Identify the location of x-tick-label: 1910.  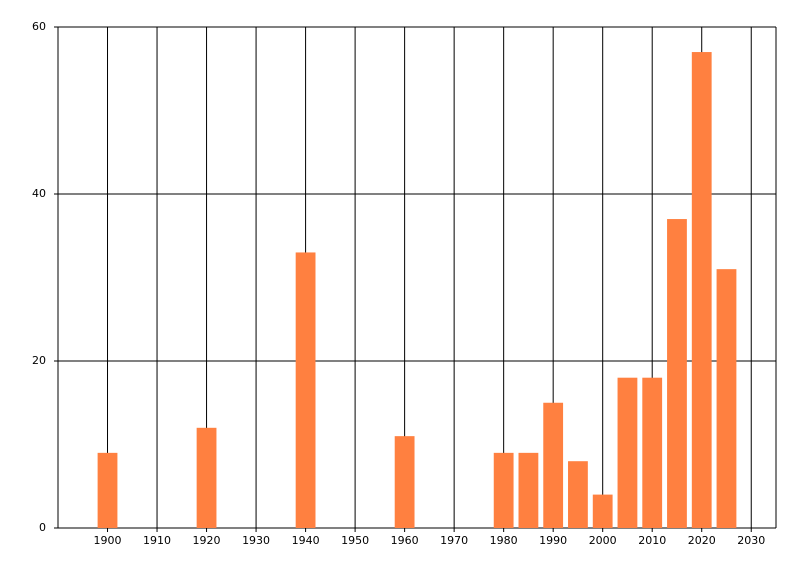
(157, 540).